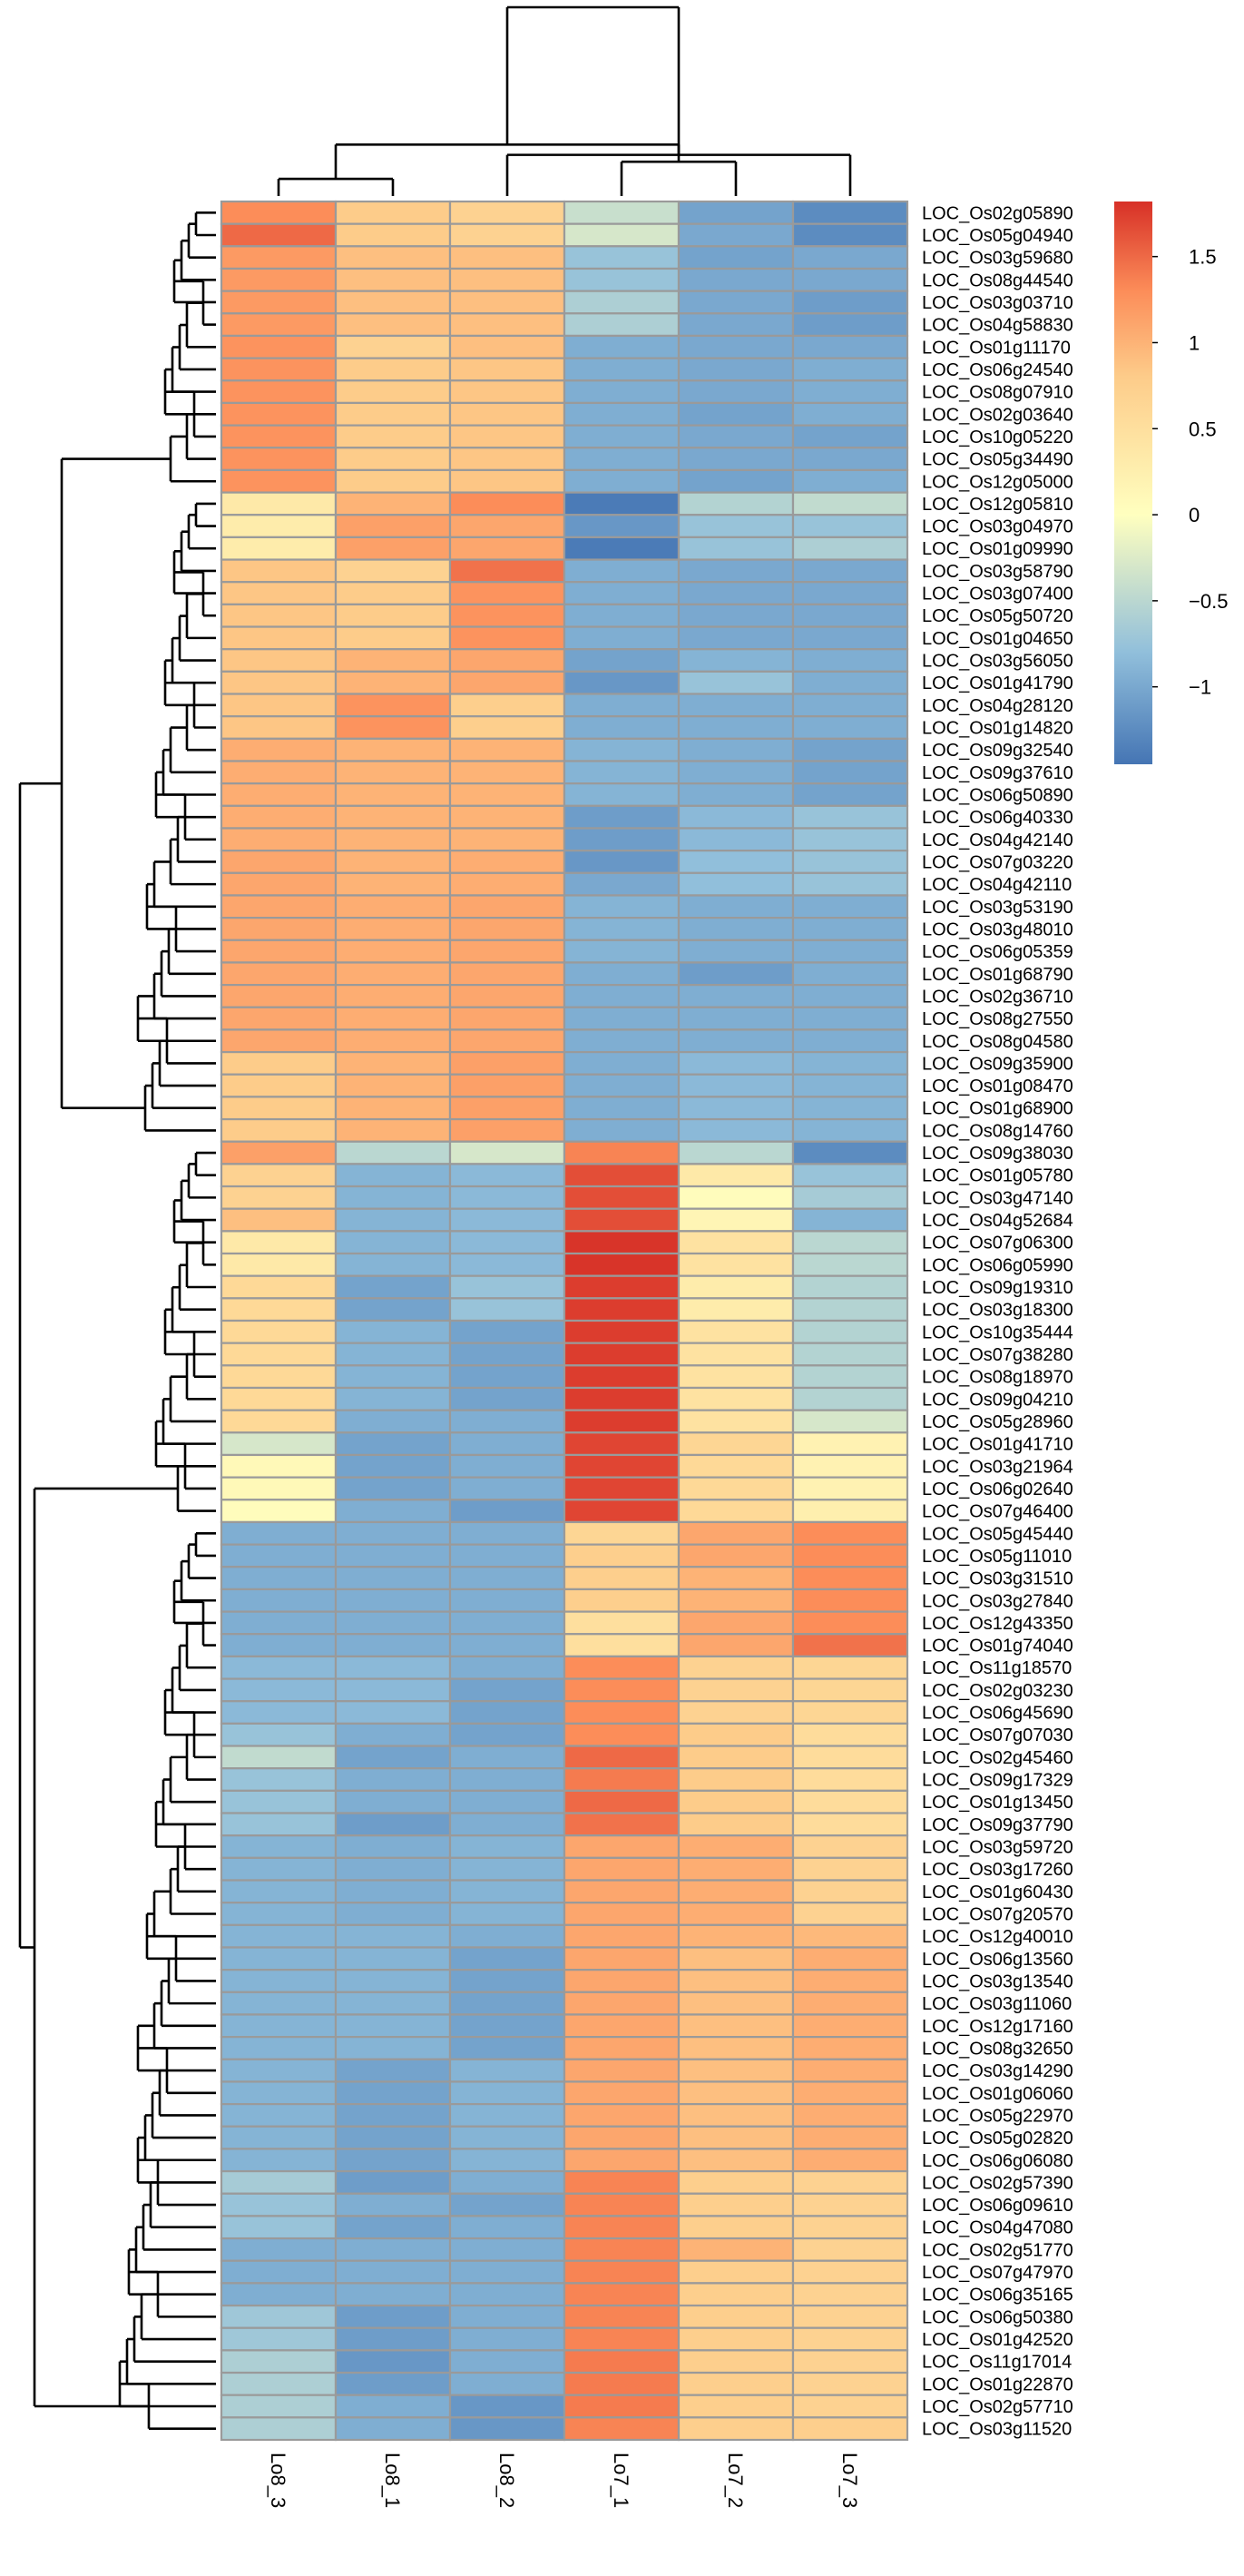 This screenshot has width=1244, height=2576. I want to click on row-label: LOC_Os06g09610, so click(997, 2206).